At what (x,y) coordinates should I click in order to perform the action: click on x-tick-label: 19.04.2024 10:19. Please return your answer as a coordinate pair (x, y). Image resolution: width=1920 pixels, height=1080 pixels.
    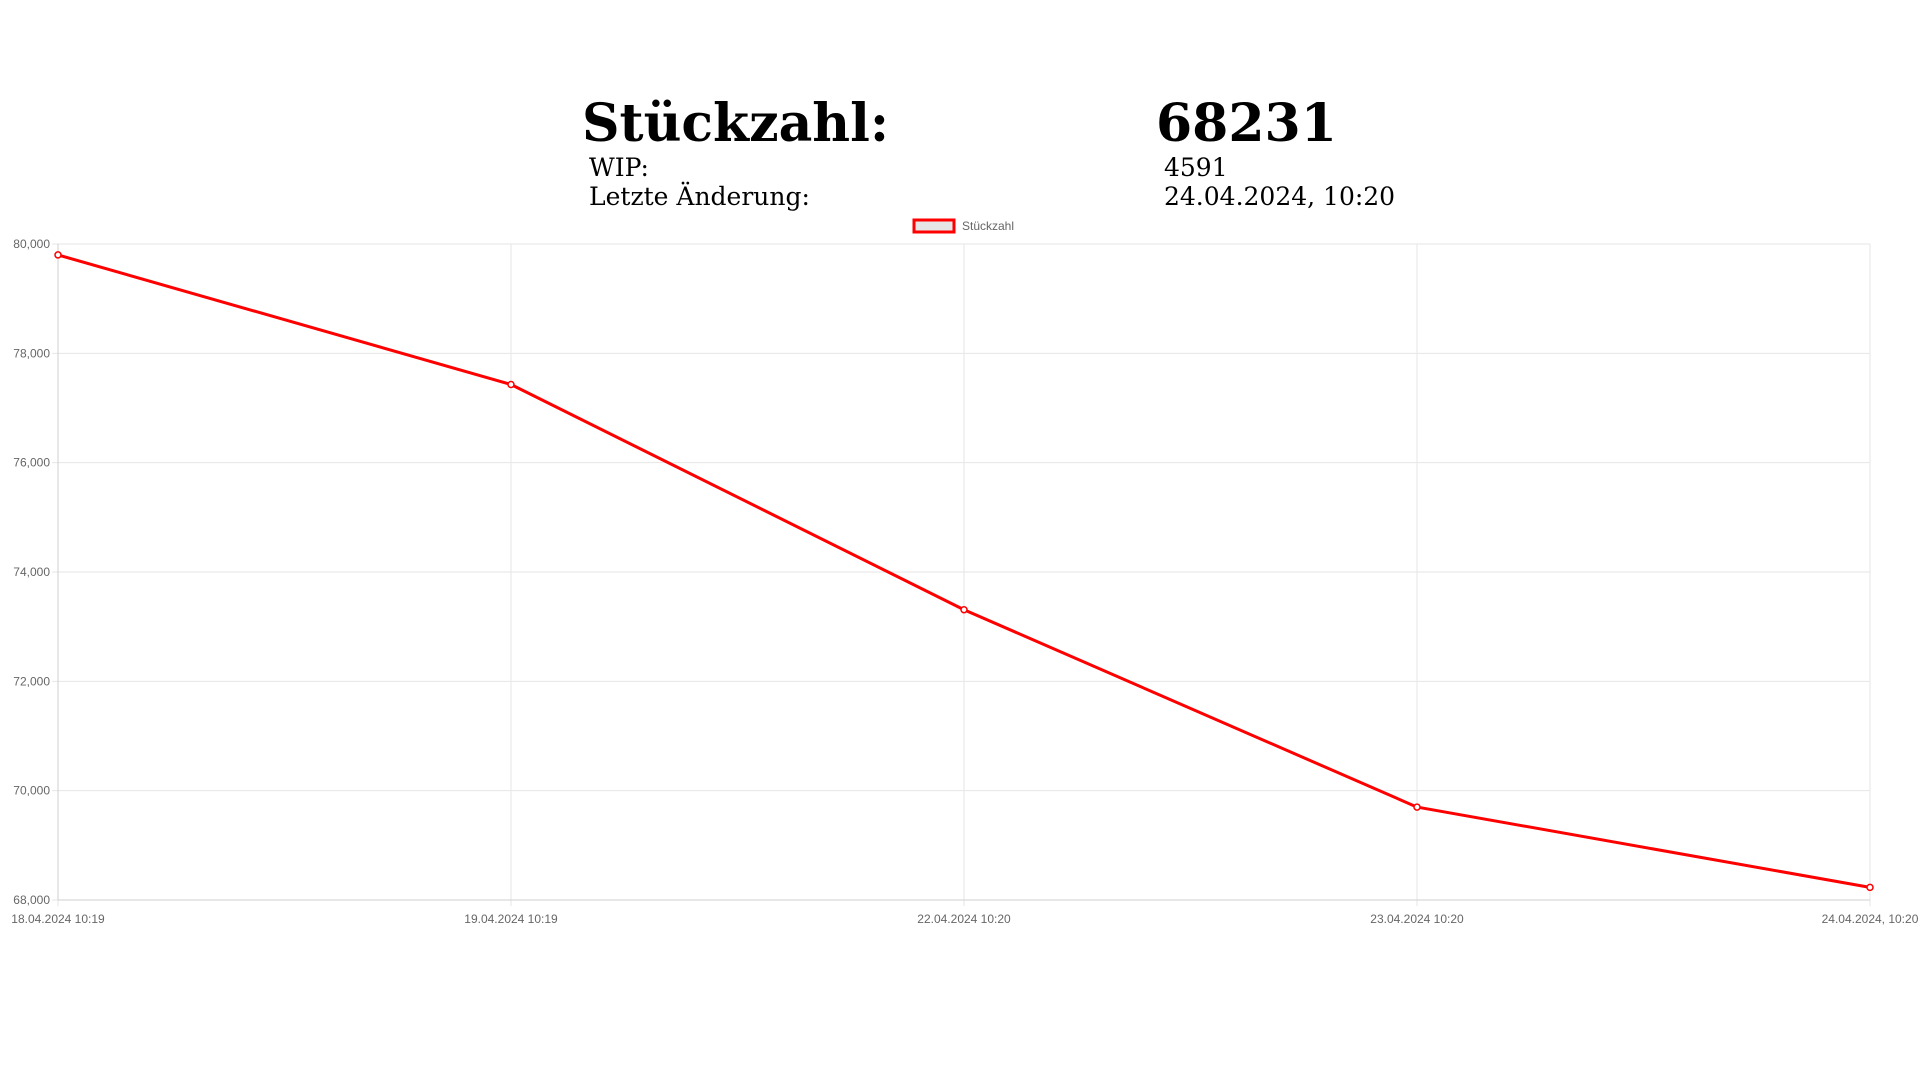
    Looking at the image, I should click on (511, 919).